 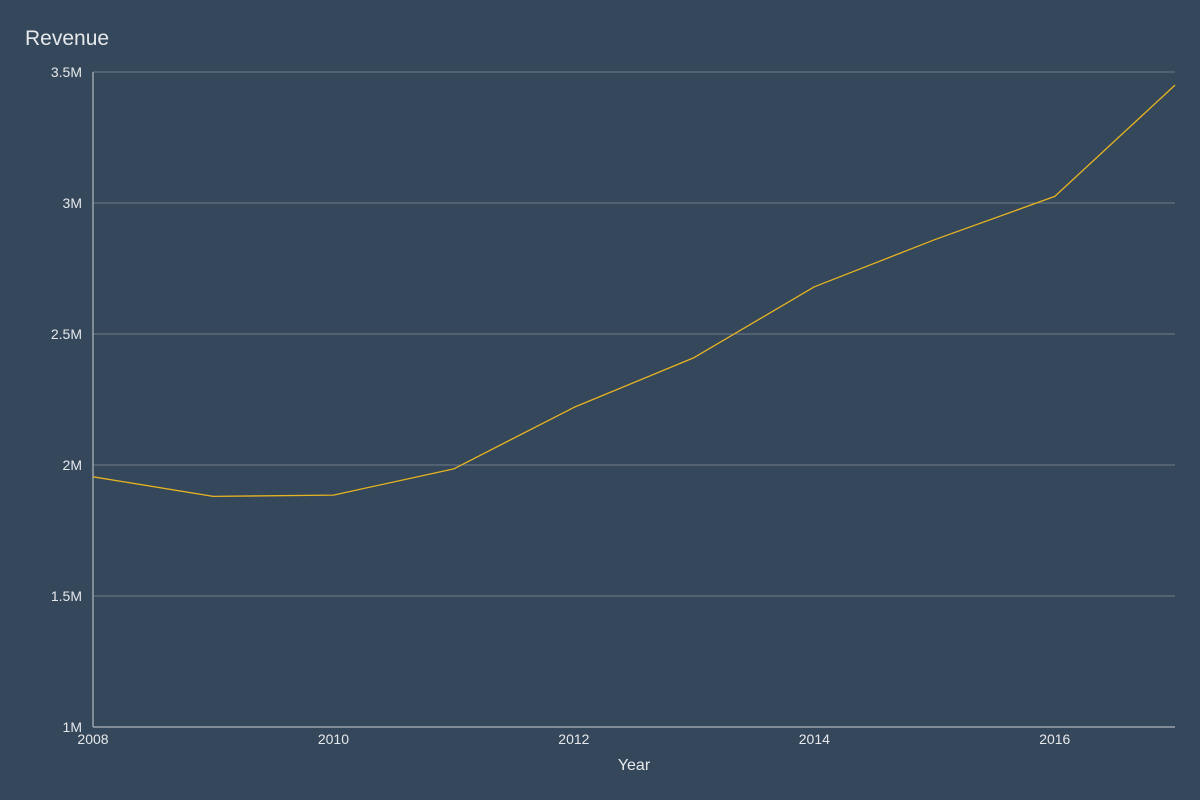 I want to click on x-tick-label: 2016, so click(x=1054, y=739).